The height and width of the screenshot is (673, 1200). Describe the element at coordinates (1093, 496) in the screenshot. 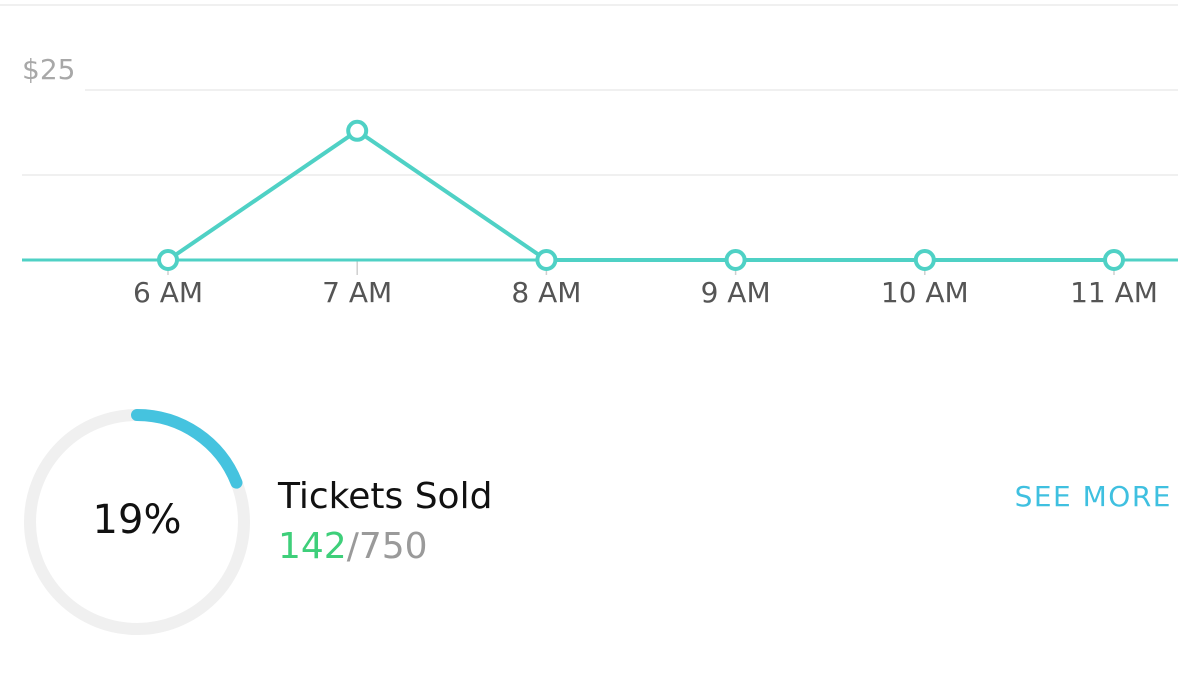

I see `see-more-link: SEE MORE` at that location.